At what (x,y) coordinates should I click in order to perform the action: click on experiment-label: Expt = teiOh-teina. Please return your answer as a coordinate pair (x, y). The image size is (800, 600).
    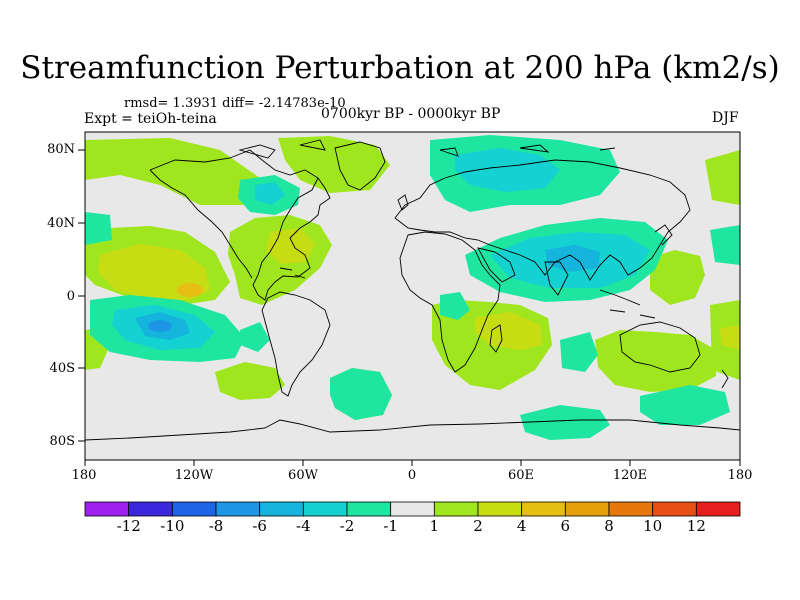
    Looking at the image, I should click on (150, 119).